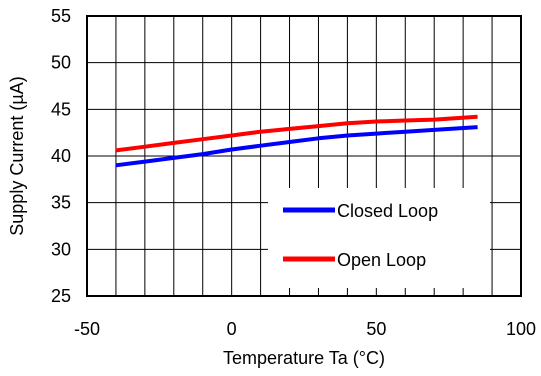 The width and height of the screenshot is (541, 376). What do you see at coordinates (87, 329) in the screenshot?
I see `x-tick-label: -50` at bounding box center [87, 329].